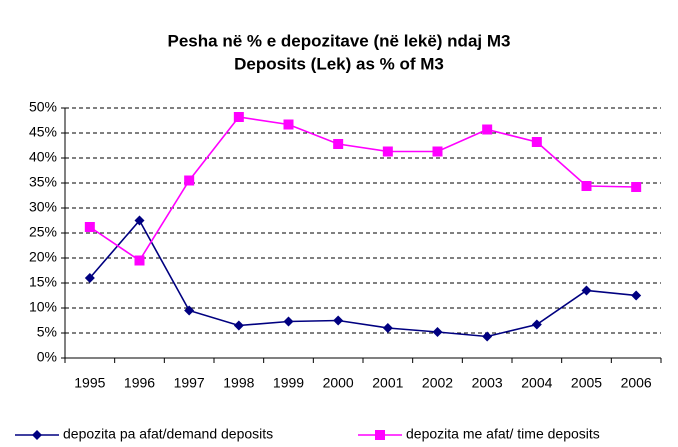 Image resolution: width=678 pixels, height=447 pixels. Describe the element at coordinates (636, 383) in the screenshot. I see `x-tick-label: 2006` at that location.